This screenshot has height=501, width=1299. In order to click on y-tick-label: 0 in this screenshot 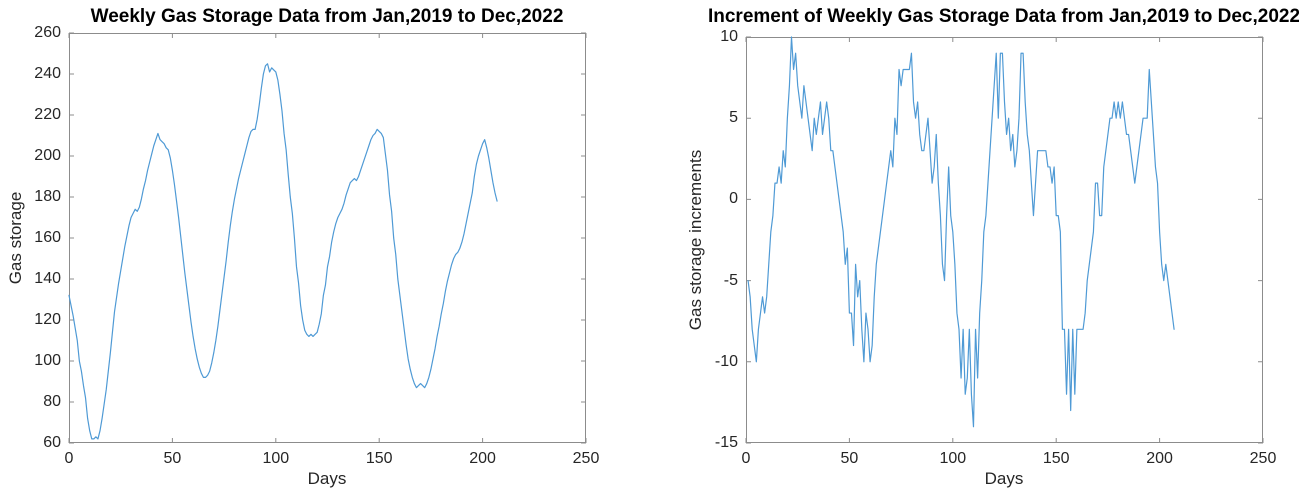, I will do `click(733, 199)`.